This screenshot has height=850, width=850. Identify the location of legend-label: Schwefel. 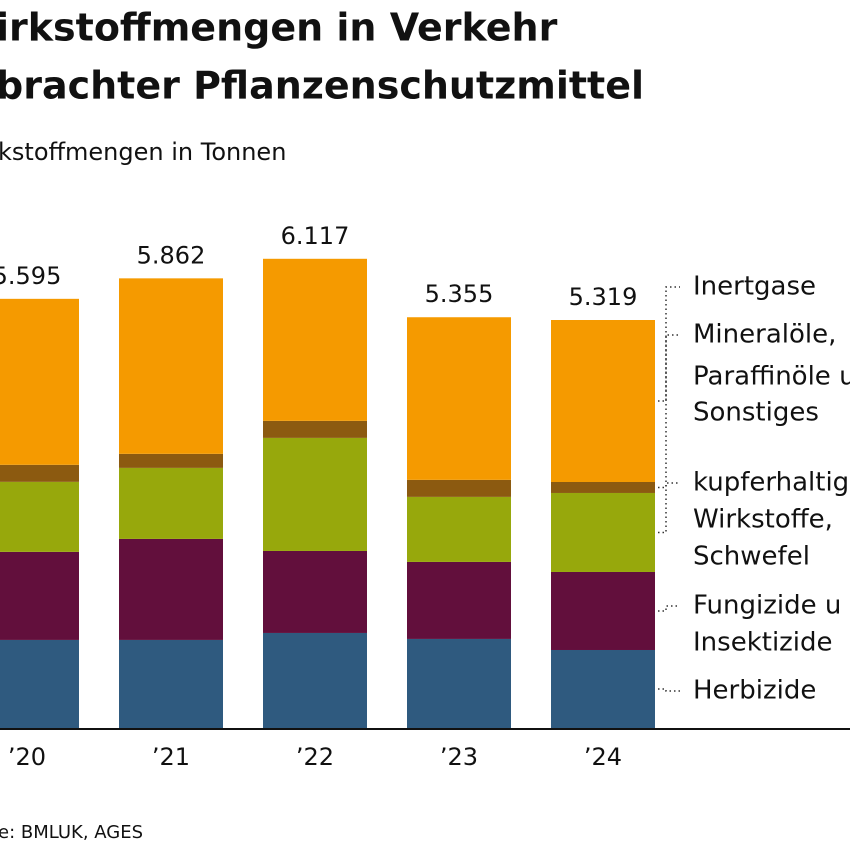
(751, 557).